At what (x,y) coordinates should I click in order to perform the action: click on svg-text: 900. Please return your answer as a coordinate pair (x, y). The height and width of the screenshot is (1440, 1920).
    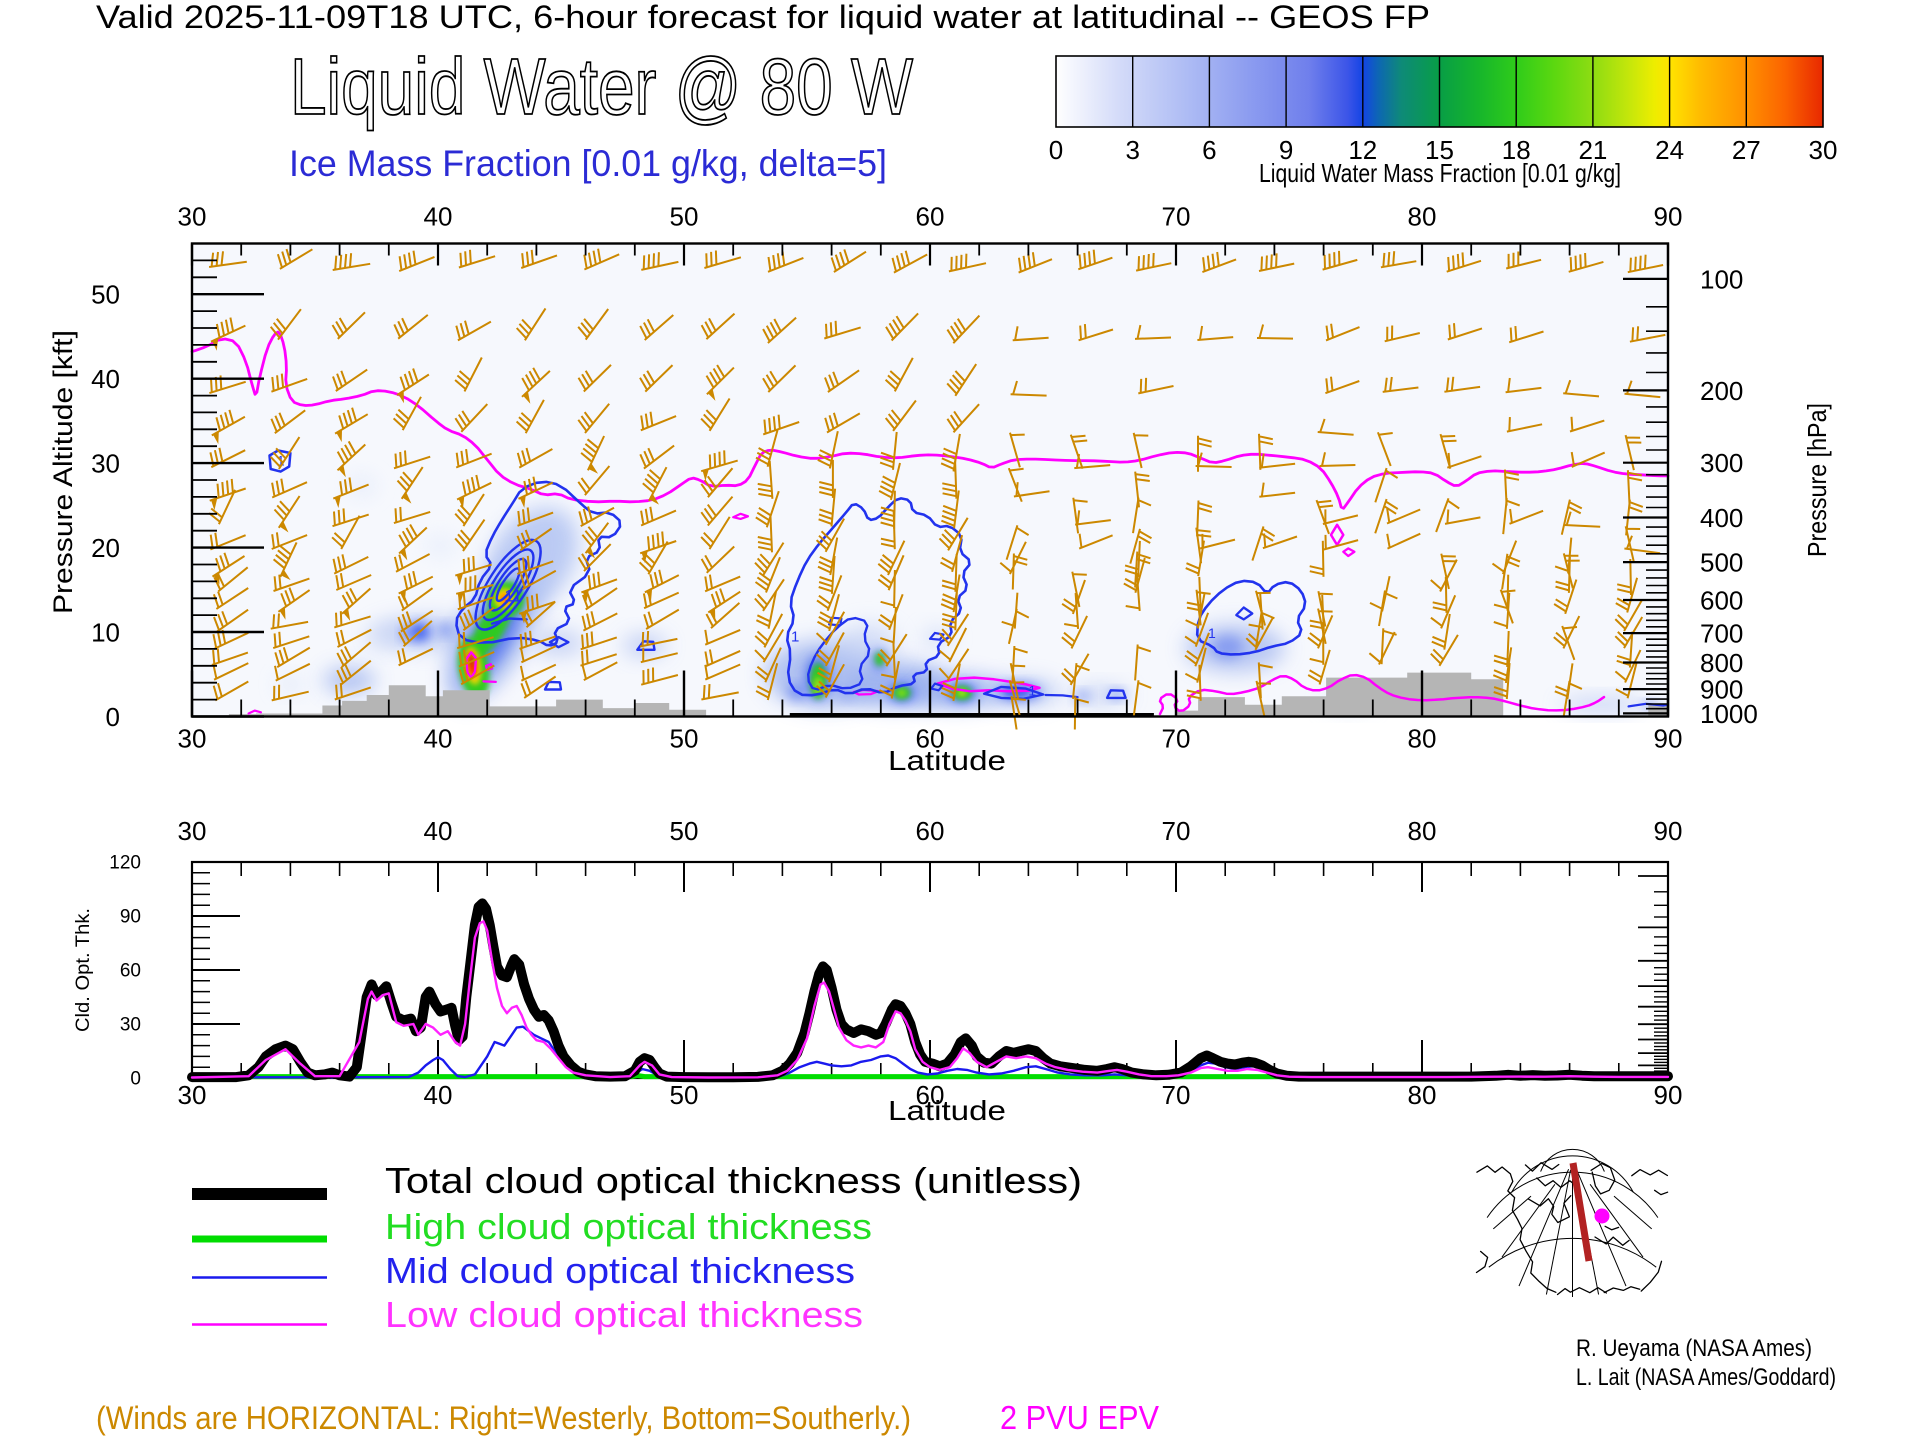
    Looking at the image, I should click on (1721, 690).